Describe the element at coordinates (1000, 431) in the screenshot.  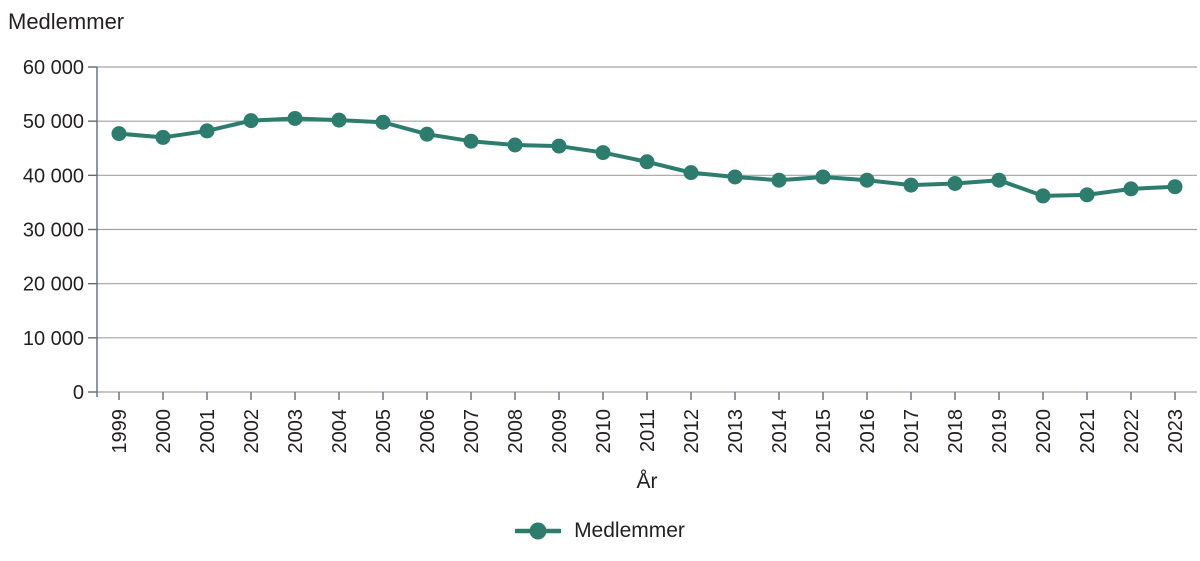
I see `x-tick-label: 2019` at that location.